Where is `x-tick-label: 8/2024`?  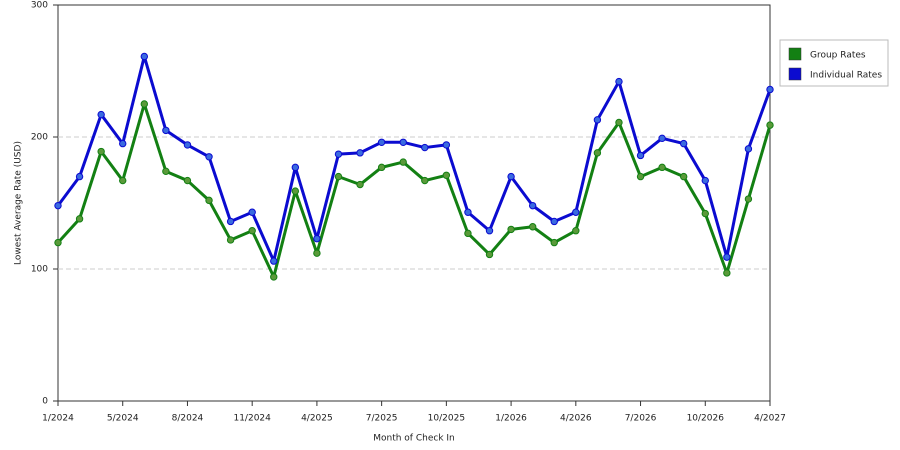 x-tick-label: 8/2024 is located at coordinates (188, 419).